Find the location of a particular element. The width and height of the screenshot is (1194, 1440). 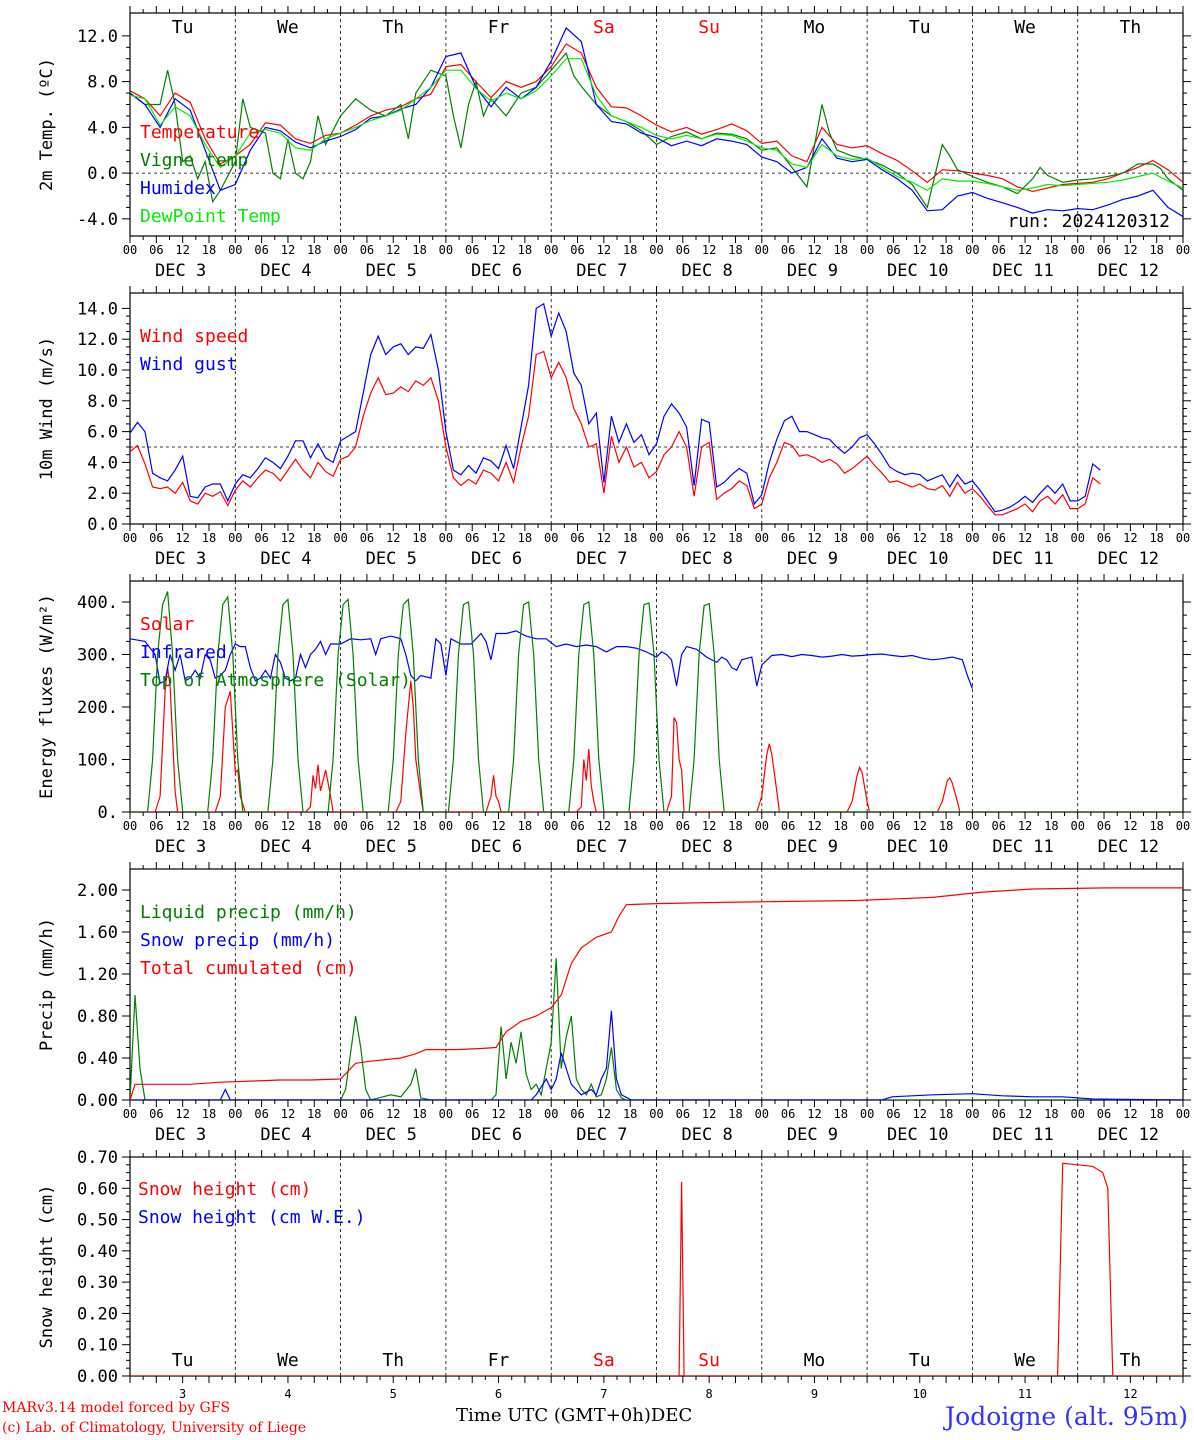

y-tick-label: 2.00 is located at coordinates (97, 891).